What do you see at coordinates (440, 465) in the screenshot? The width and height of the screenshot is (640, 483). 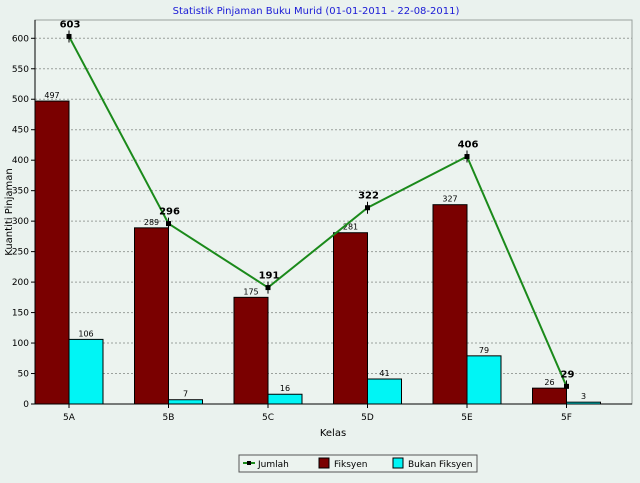 I see `legend-label: Bukan Fiksyen` at bounding box center [440, 465].